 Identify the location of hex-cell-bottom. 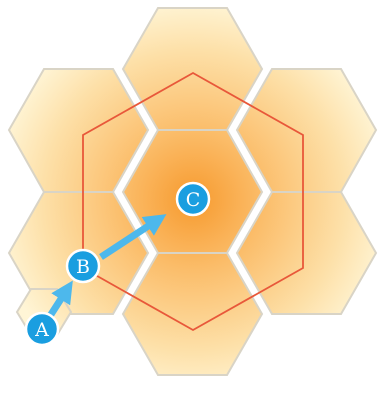
(192, 314).